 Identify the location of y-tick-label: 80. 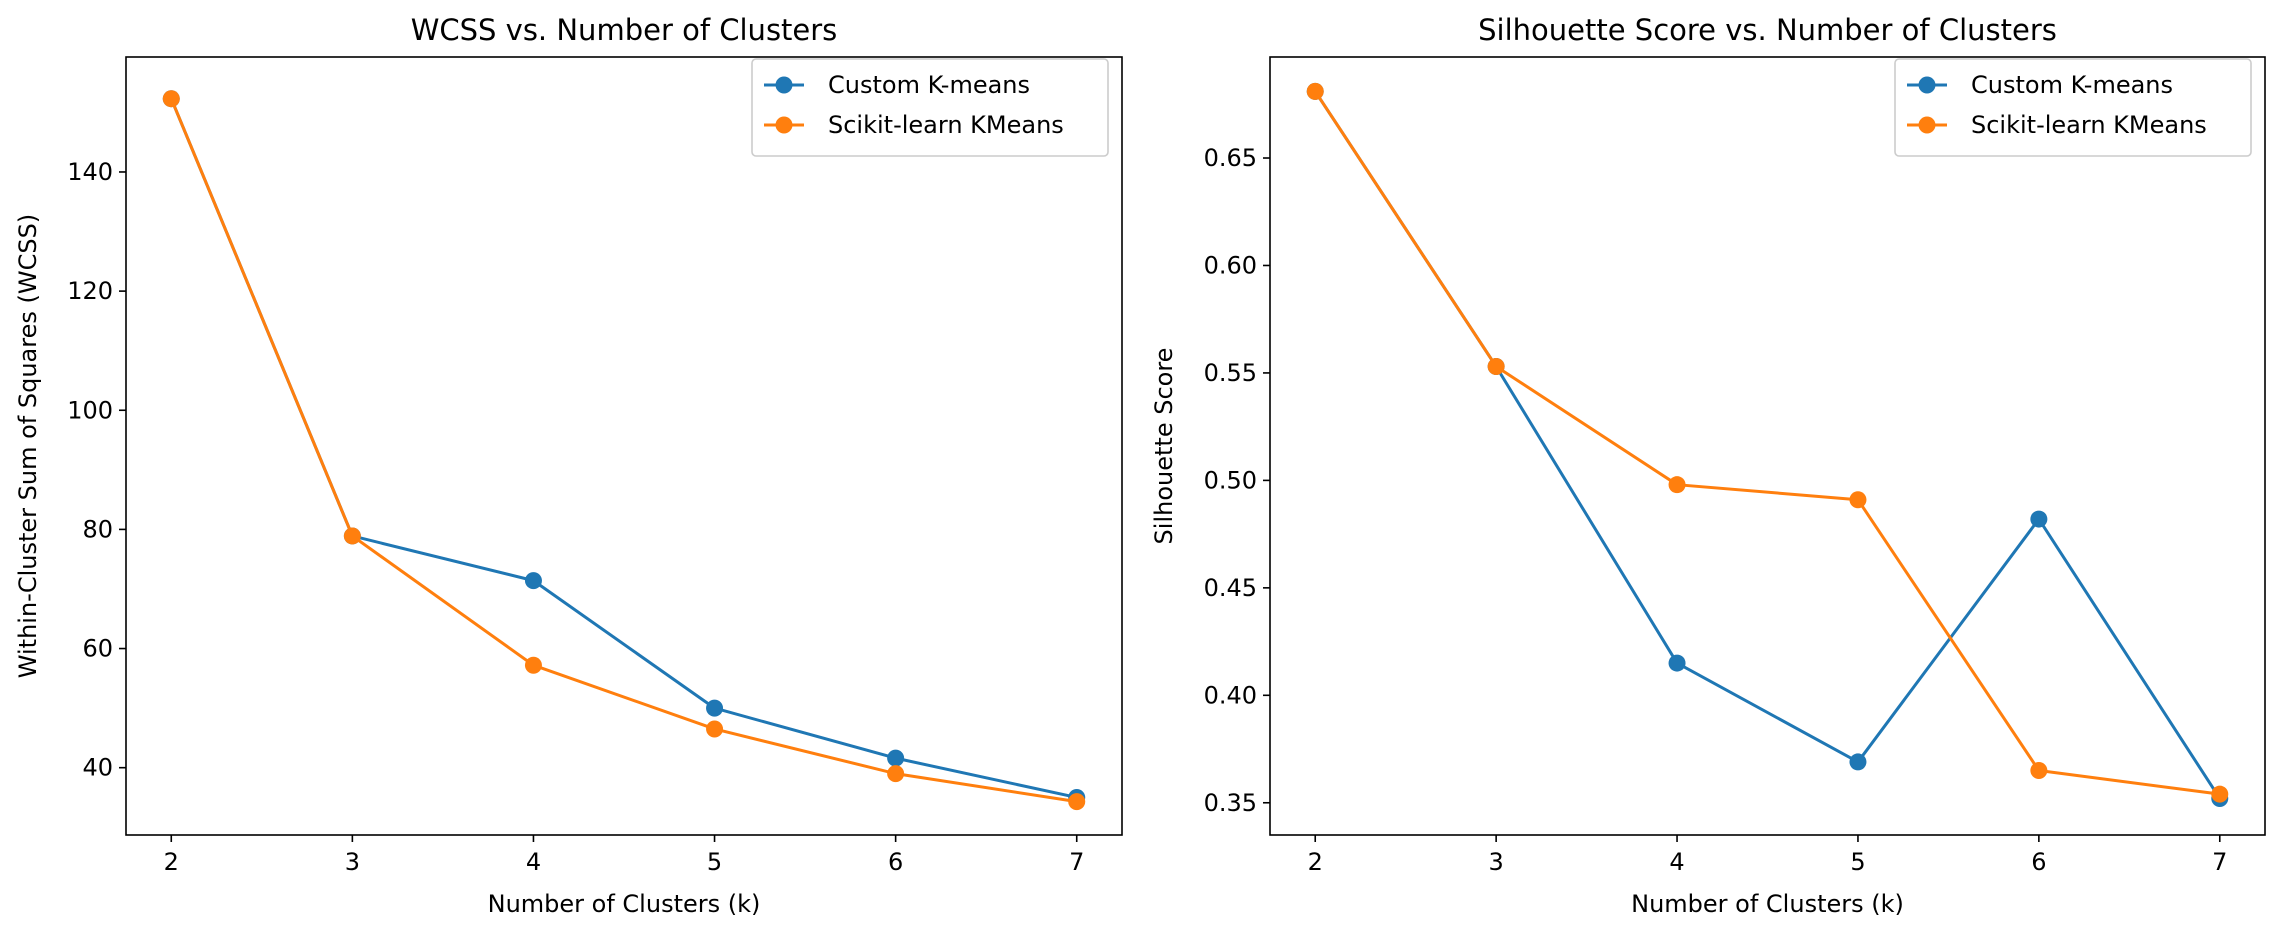
(97, 529).